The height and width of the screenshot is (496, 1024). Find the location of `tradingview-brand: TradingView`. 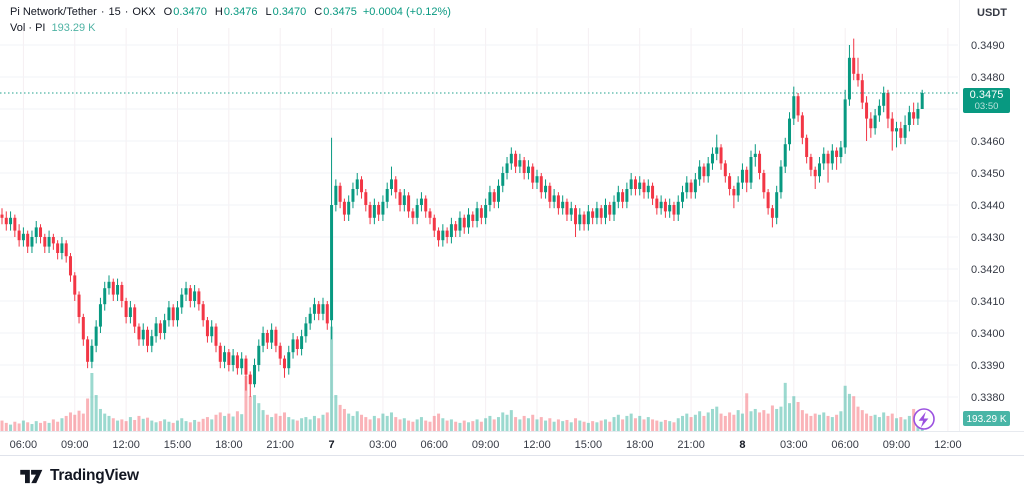

tradingview-brand: TradingView is located at coordinates (79, 476).